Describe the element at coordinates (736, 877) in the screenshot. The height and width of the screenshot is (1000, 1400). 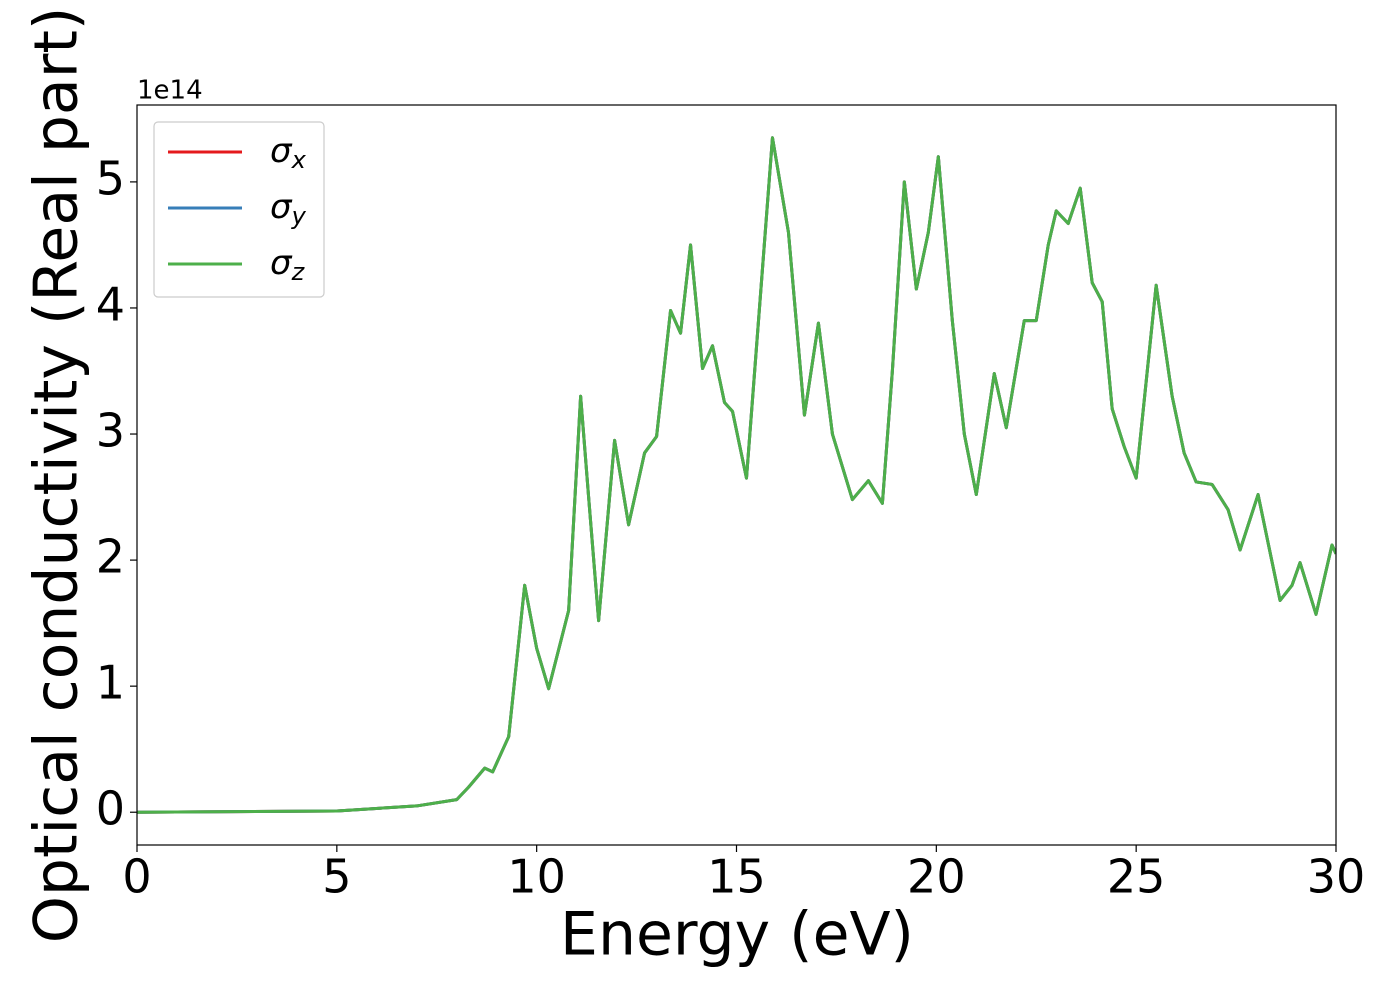
I see `x-tick-label: 15` at that location.